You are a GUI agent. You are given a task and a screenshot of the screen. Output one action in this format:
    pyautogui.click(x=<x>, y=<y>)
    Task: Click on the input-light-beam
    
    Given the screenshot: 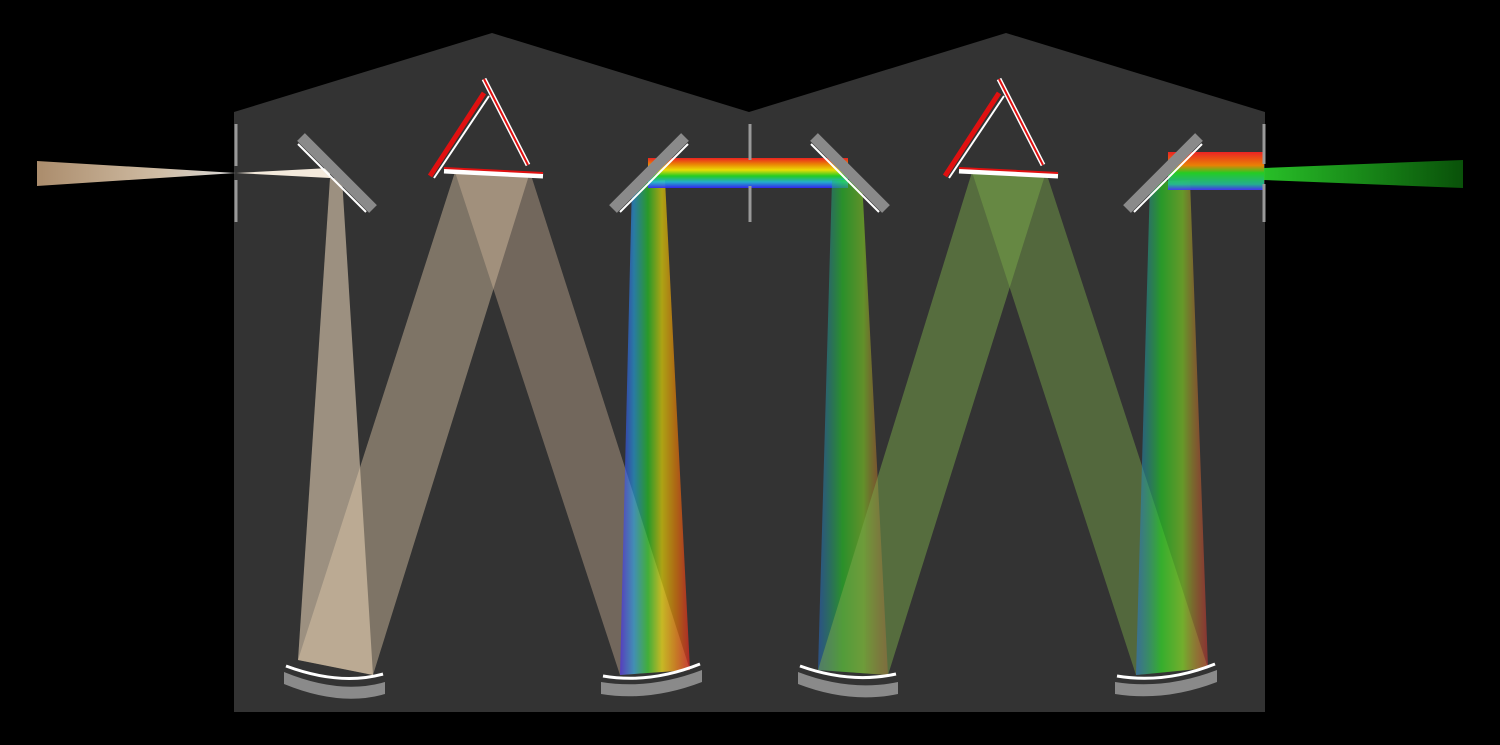 What is the action you would take?
    pyautogui.click(x=136, y=173)
    